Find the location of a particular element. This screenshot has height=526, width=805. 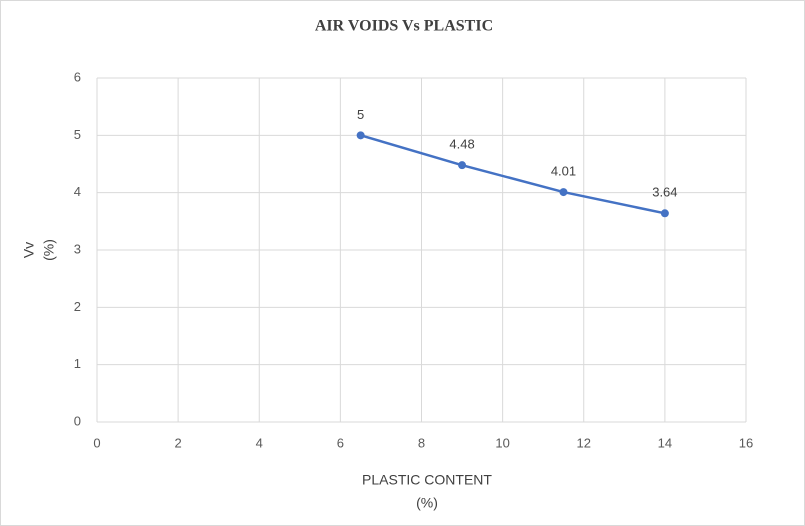

x-axis-title: (%) is located at coordinates (427, 503).